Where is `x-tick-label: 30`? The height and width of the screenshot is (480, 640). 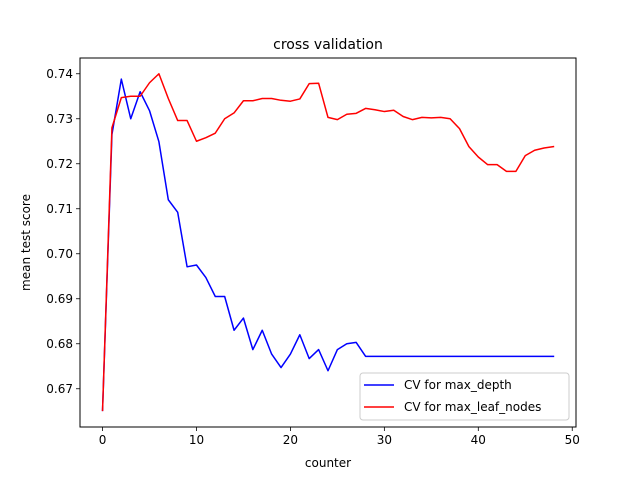
x-tick-label: 30 is located at coordinates (384, 440).